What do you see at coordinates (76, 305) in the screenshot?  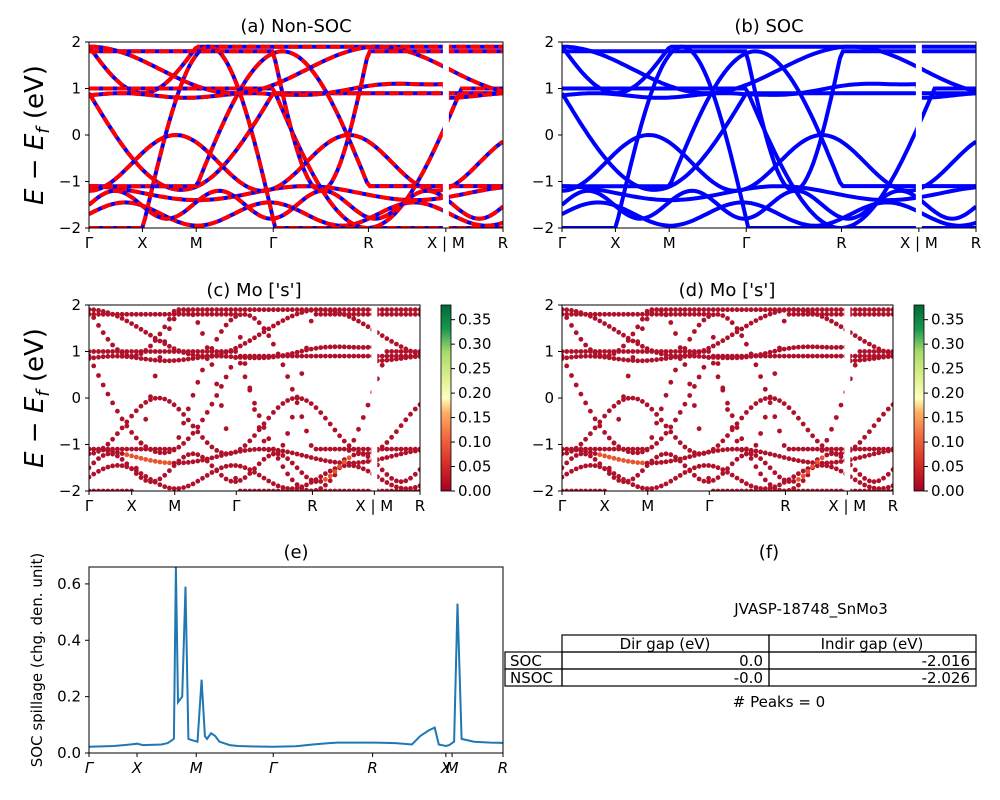 I see `y-tick-label: 2` at bounding box center [76, 305].